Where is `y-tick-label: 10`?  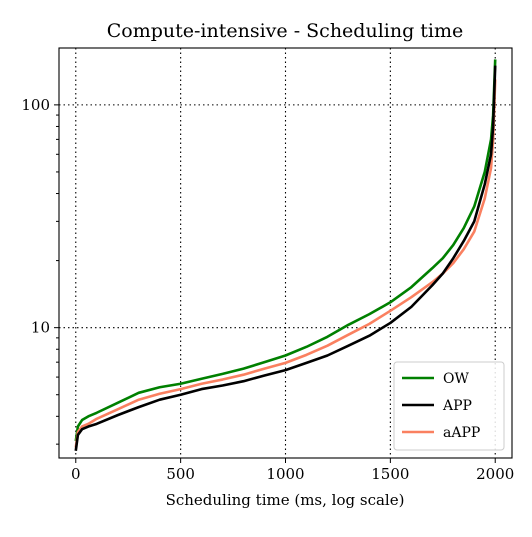
y-tick-label: 10 is located at coordinates (40, 328).